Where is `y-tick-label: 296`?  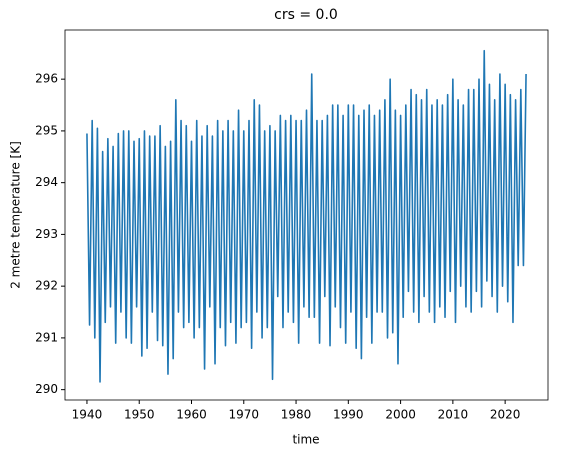
y-tick-label: 296 is located at coordinates (46, 79).